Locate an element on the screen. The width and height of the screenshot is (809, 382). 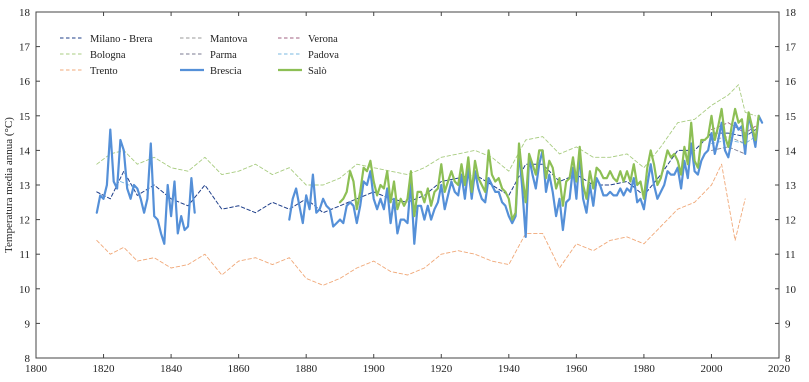
y-tick-label-right: 15 is located at coordinates (791, 117).